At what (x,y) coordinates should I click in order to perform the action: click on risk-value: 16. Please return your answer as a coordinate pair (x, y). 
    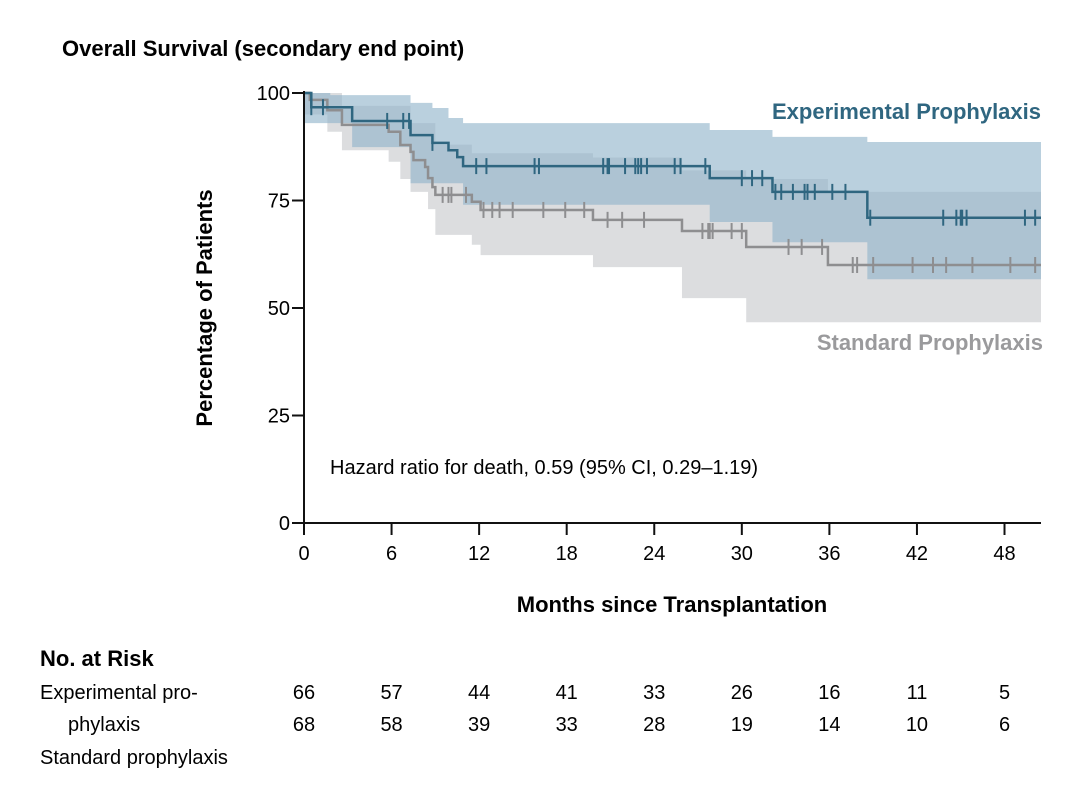
    Looking at the image, I should click on (829, 693).